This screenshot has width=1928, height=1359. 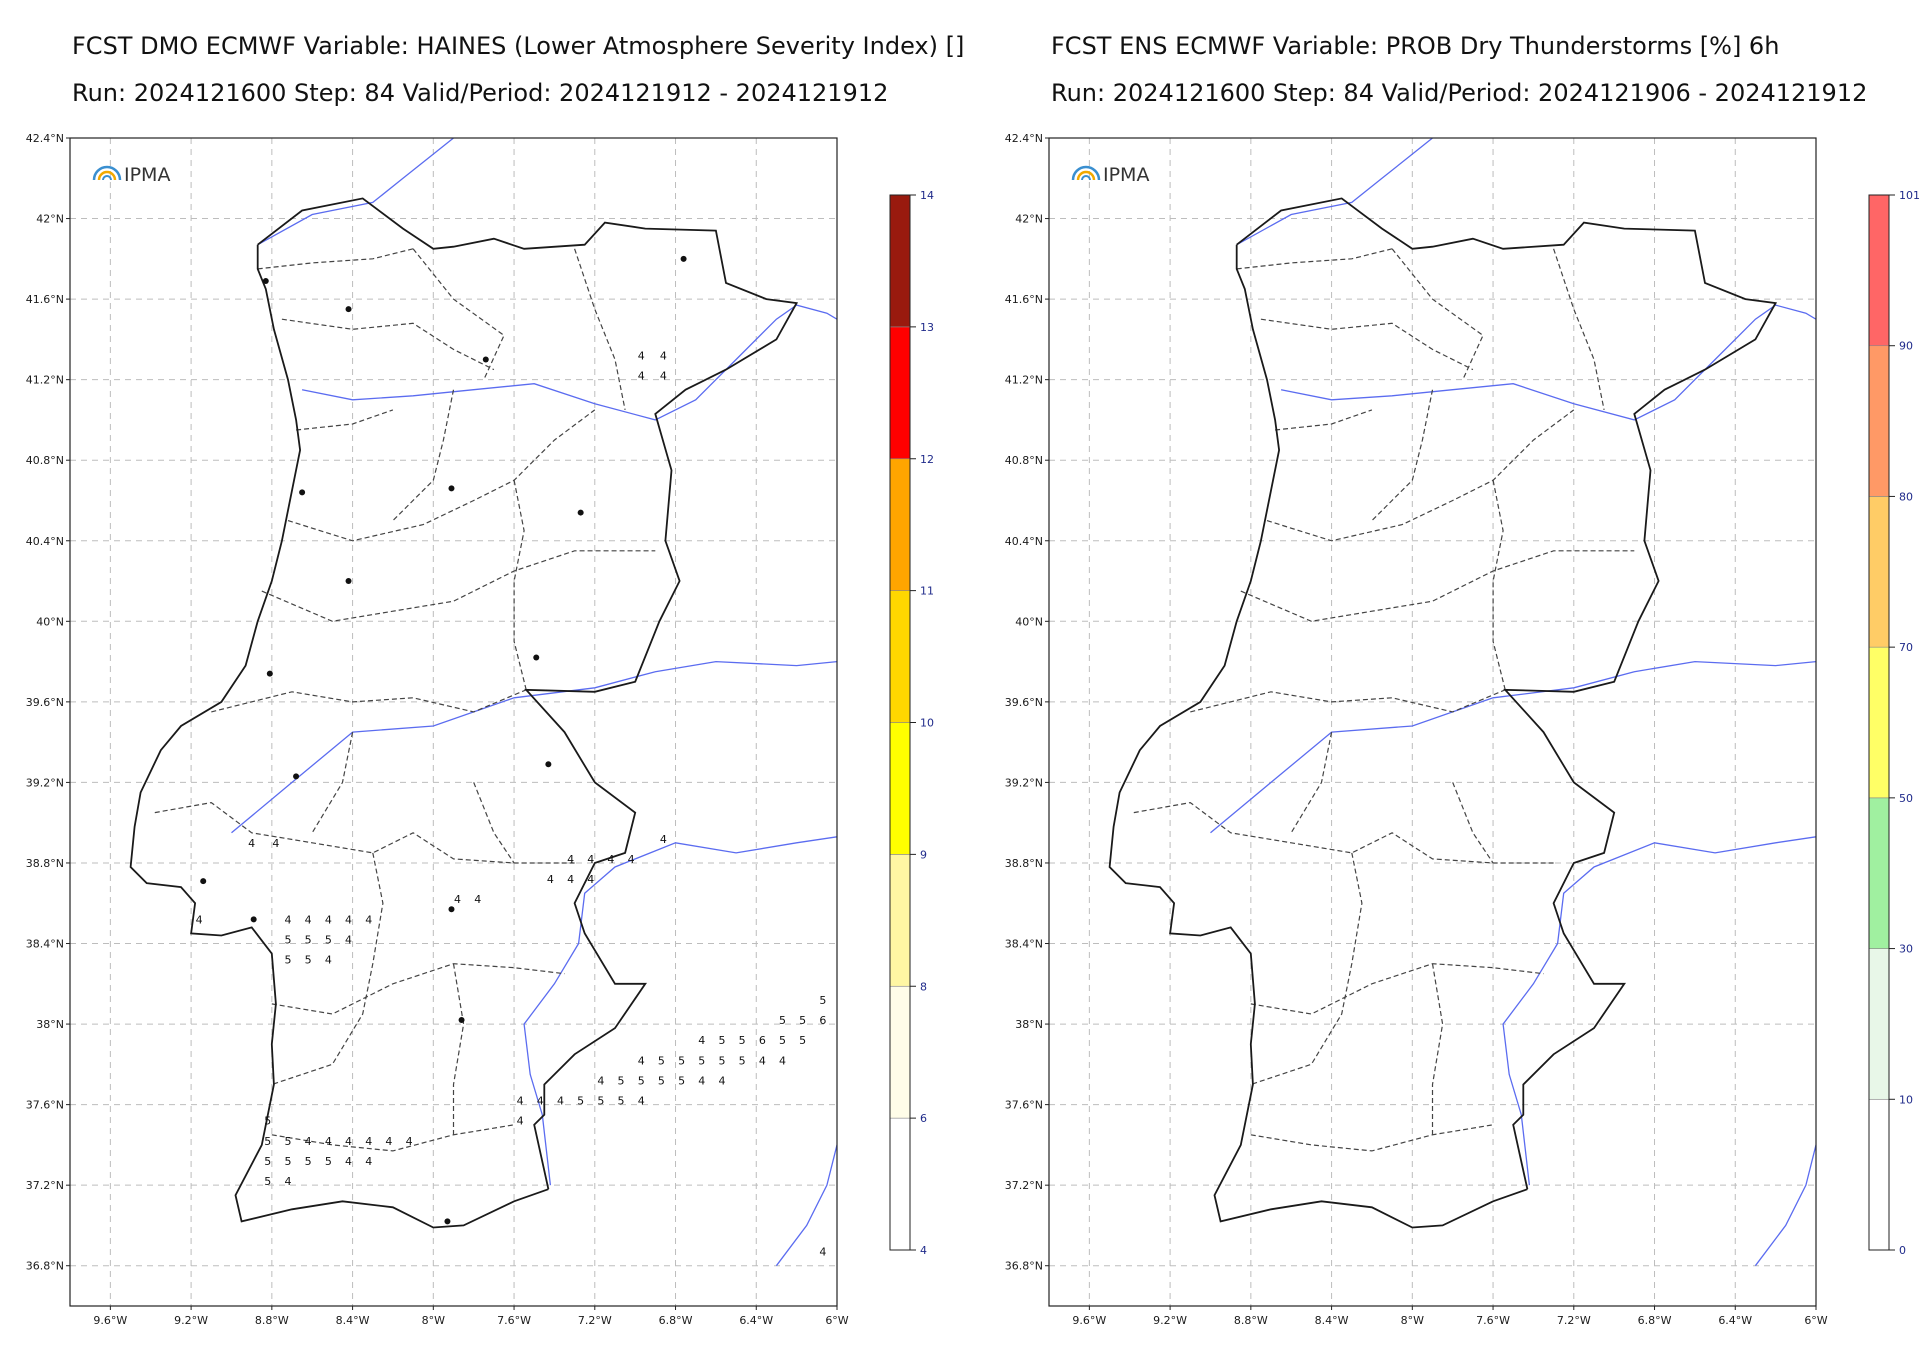 What do you see at coordinates (923, 1250) in the screenshot?
I see `left-colorbar-label: 4` at bounding box center [923, 1250].